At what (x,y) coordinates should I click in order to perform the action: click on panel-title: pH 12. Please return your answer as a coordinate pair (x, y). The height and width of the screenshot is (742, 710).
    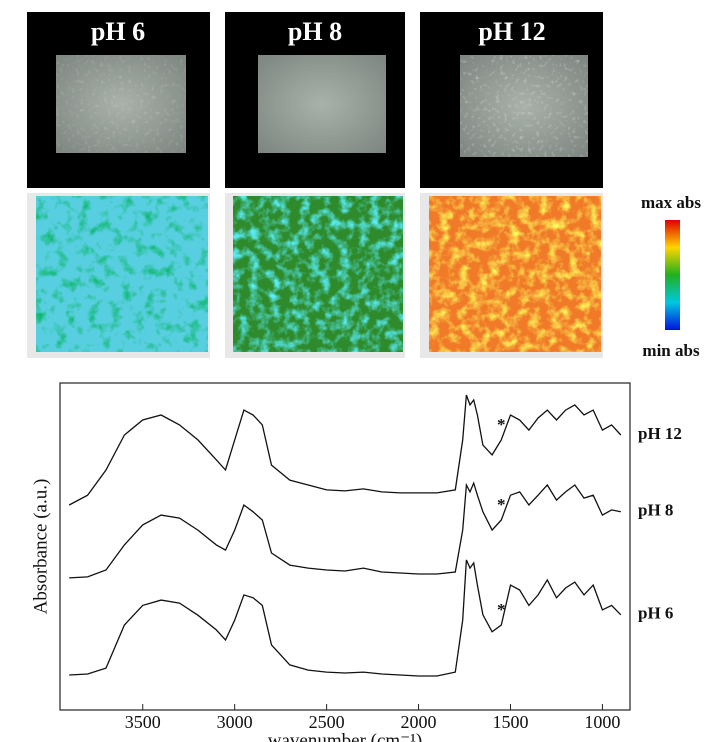
    Looking at the image, I should click on (511, 31).